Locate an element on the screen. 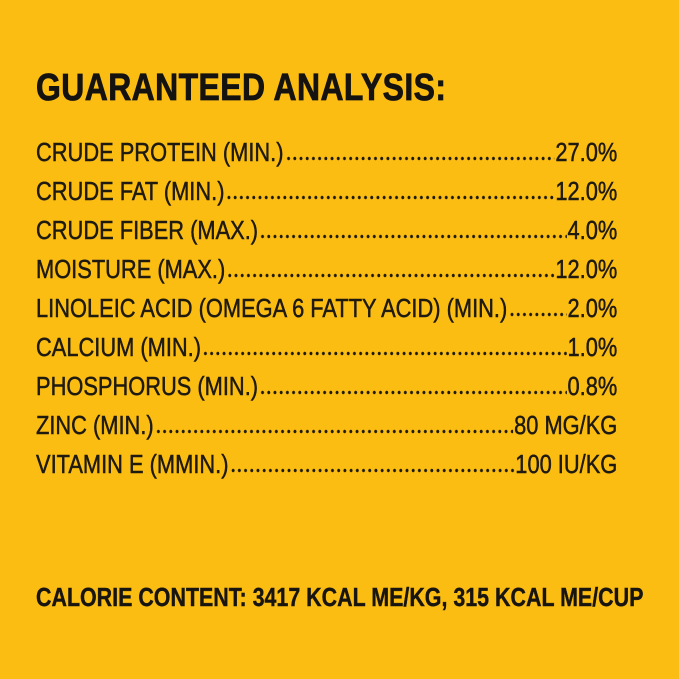 This screenshot has width=679, height=679. analysis-row: ZINC (MIN.) 80 MG/KG is located at coordinates (327, 425).